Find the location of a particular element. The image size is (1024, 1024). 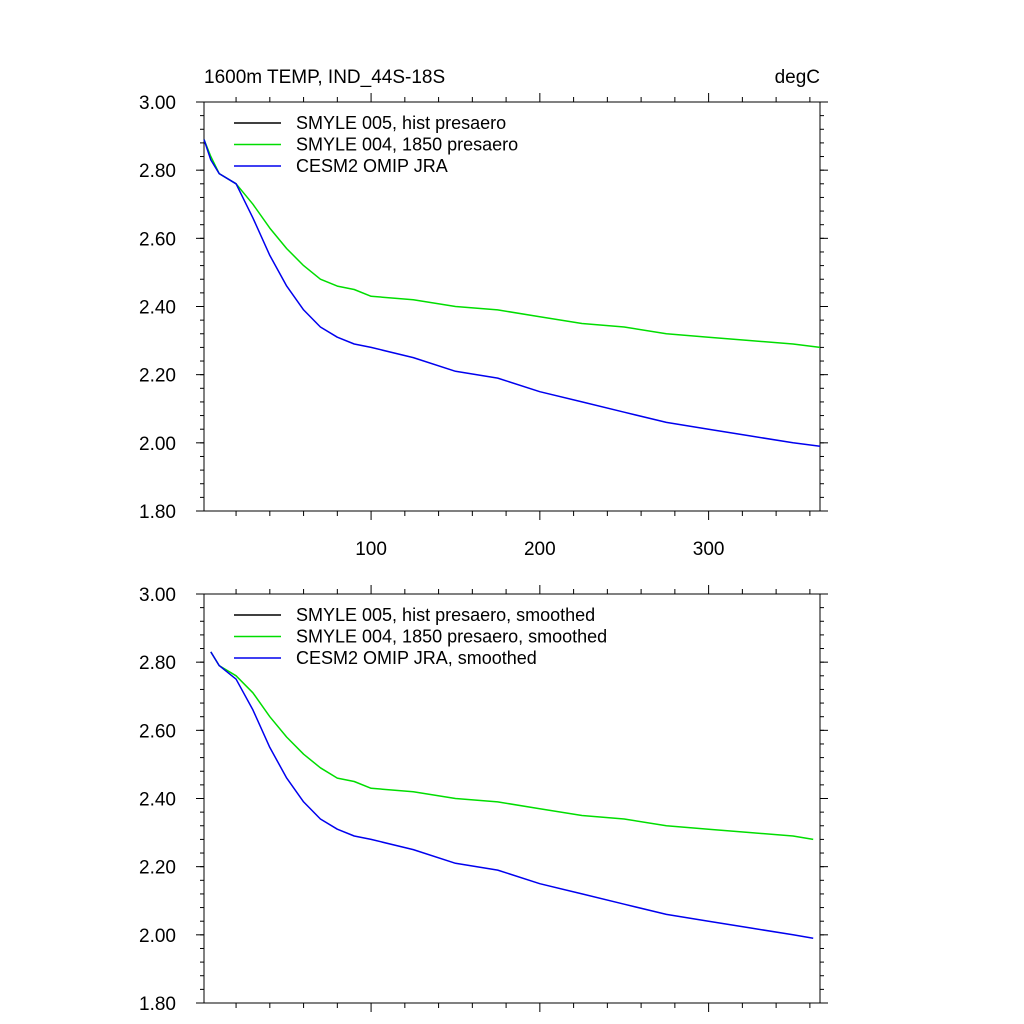

legend-label: SMYLE 004, 1850 presaero is located at coordinates (407, 145).